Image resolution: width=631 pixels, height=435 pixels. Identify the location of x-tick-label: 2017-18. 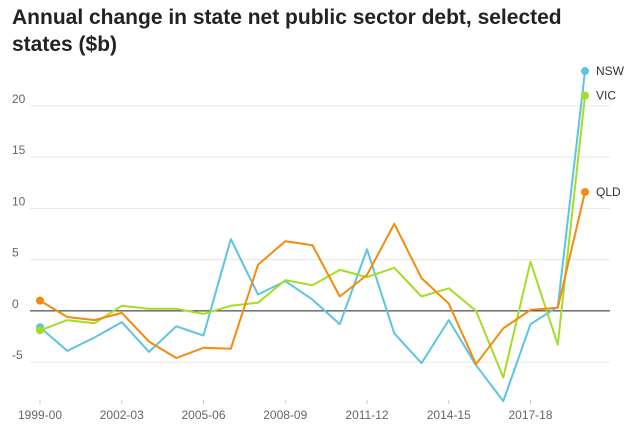
(530, 415).